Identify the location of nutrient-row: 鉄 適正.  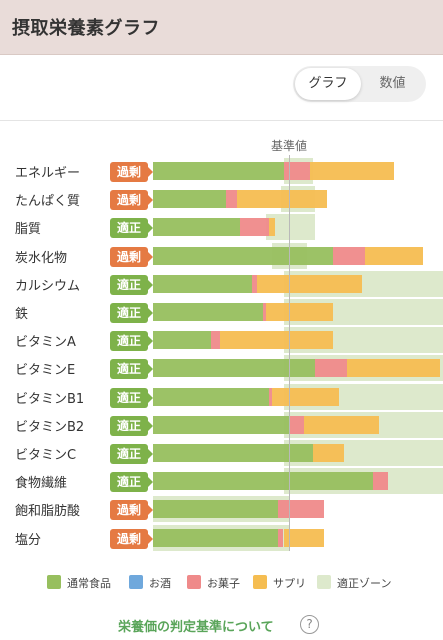
(221, 312).